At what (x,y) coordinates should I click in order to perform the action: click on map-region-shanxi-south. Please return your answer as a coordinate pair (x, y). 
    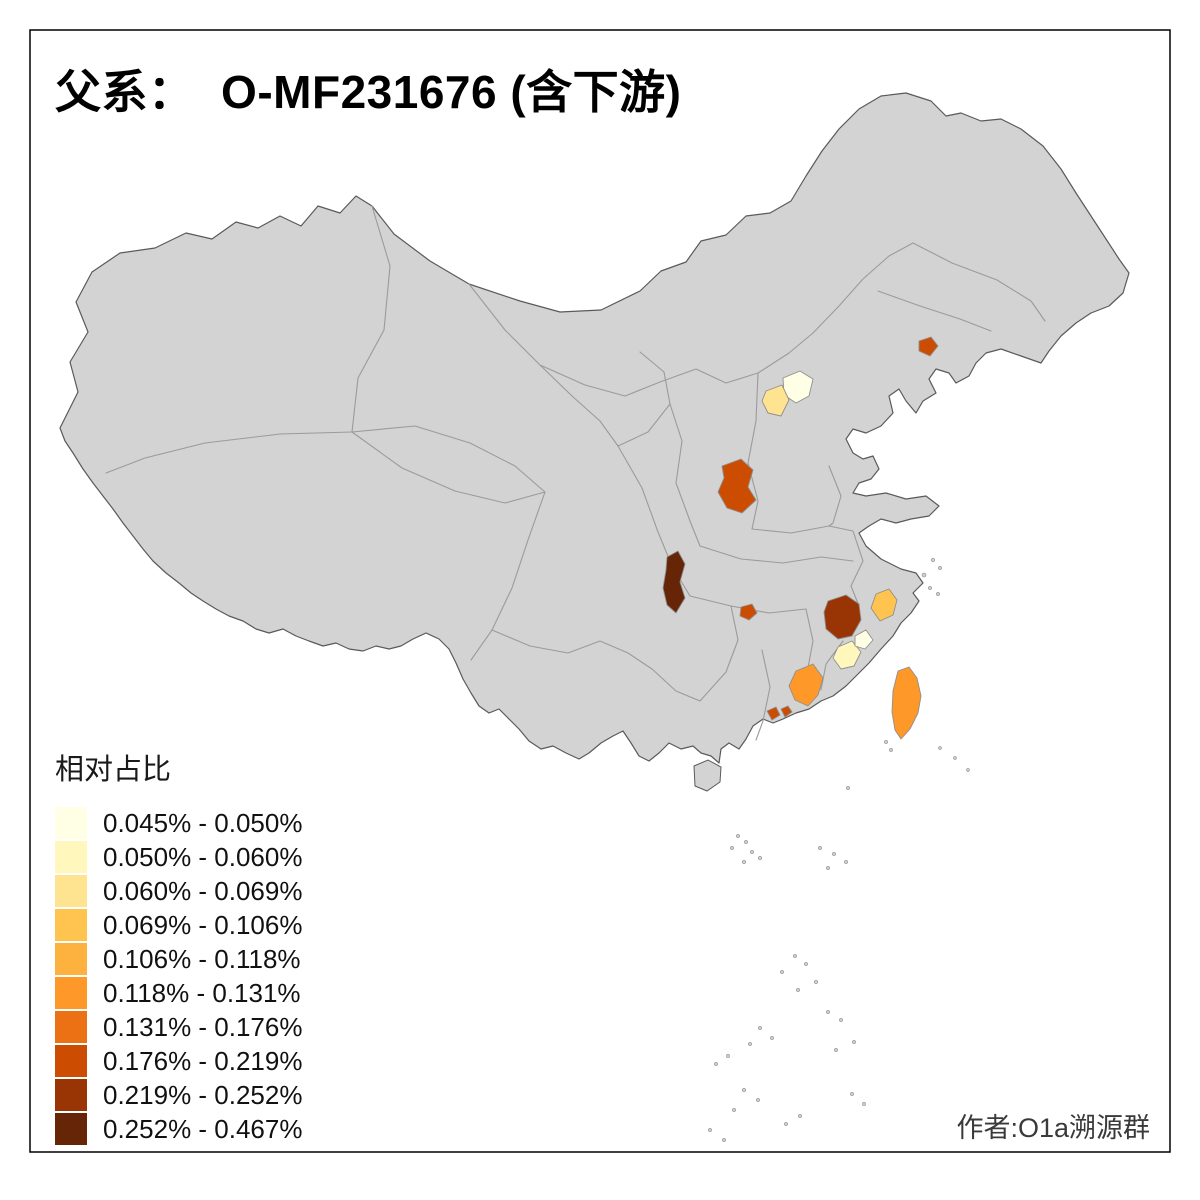
    Looking at the image, I should click on (737, 486).